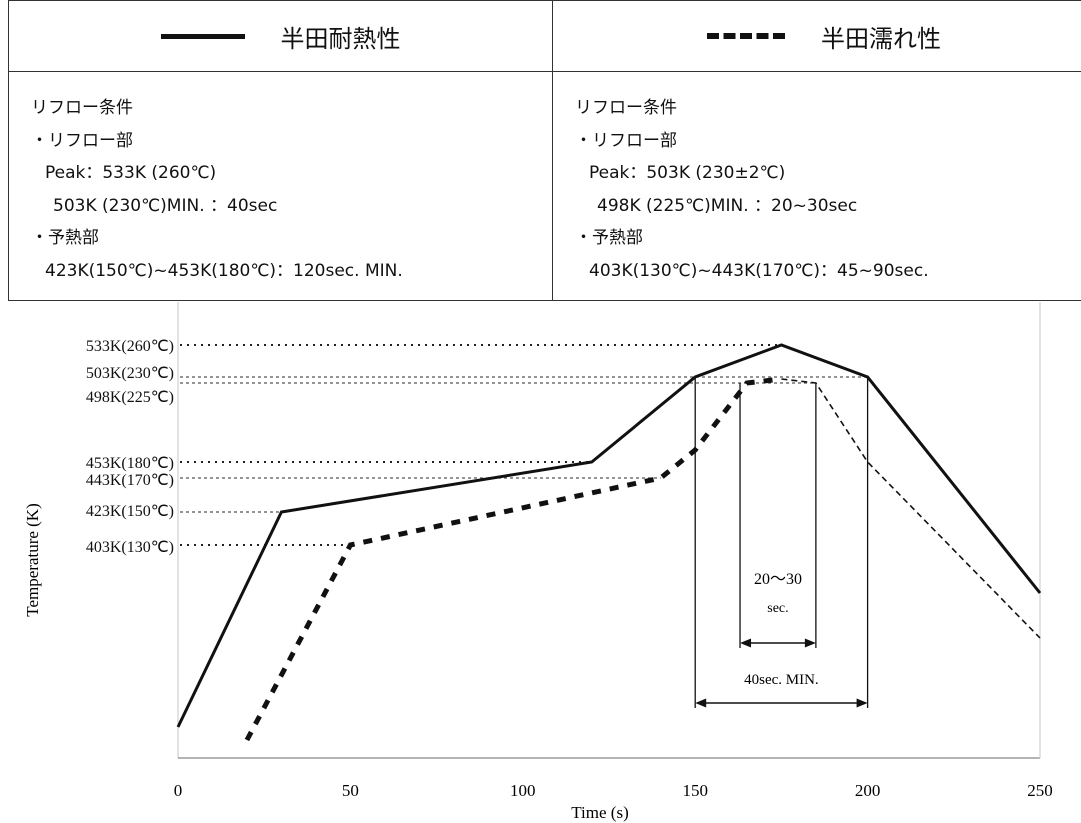  I want to click on y-ref-label-533: 533K(260℃), so click(130, 346).